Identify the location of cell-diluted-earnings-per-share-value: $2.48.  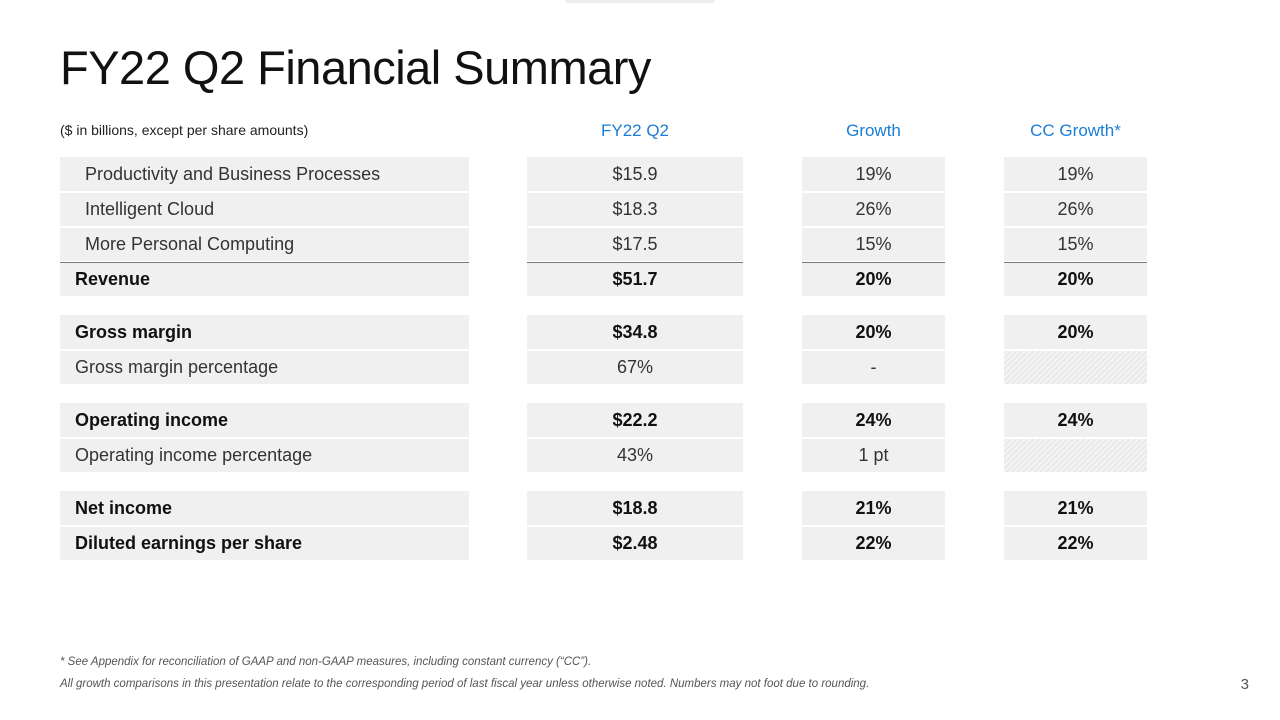
(635, 543).